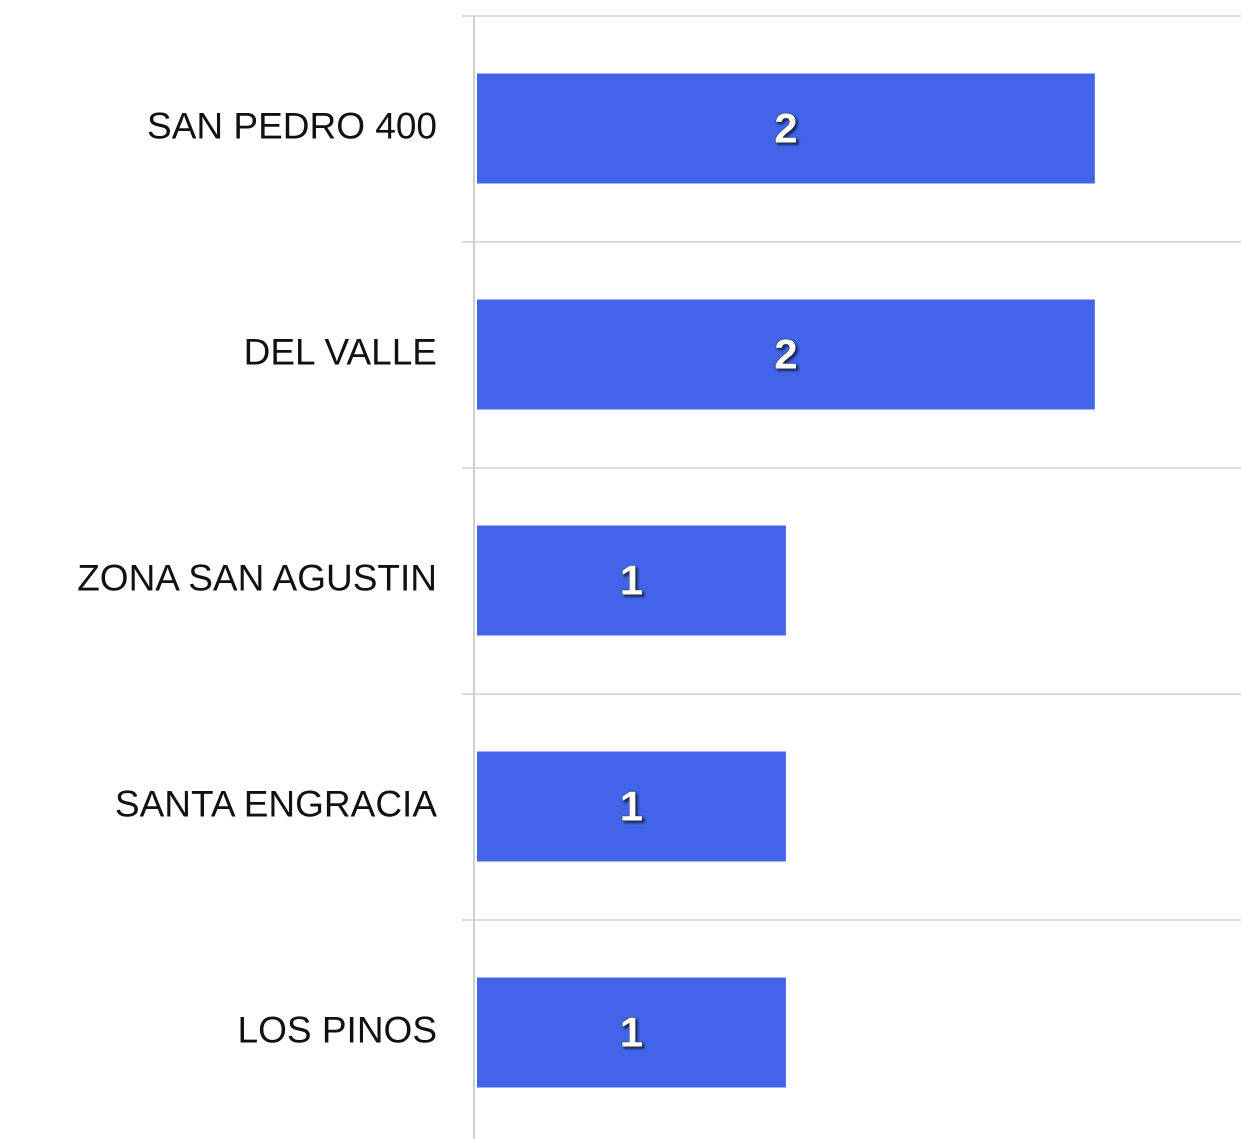  I want to click on y-tick-label: SAN PEDRO 400, so click(292, 125).